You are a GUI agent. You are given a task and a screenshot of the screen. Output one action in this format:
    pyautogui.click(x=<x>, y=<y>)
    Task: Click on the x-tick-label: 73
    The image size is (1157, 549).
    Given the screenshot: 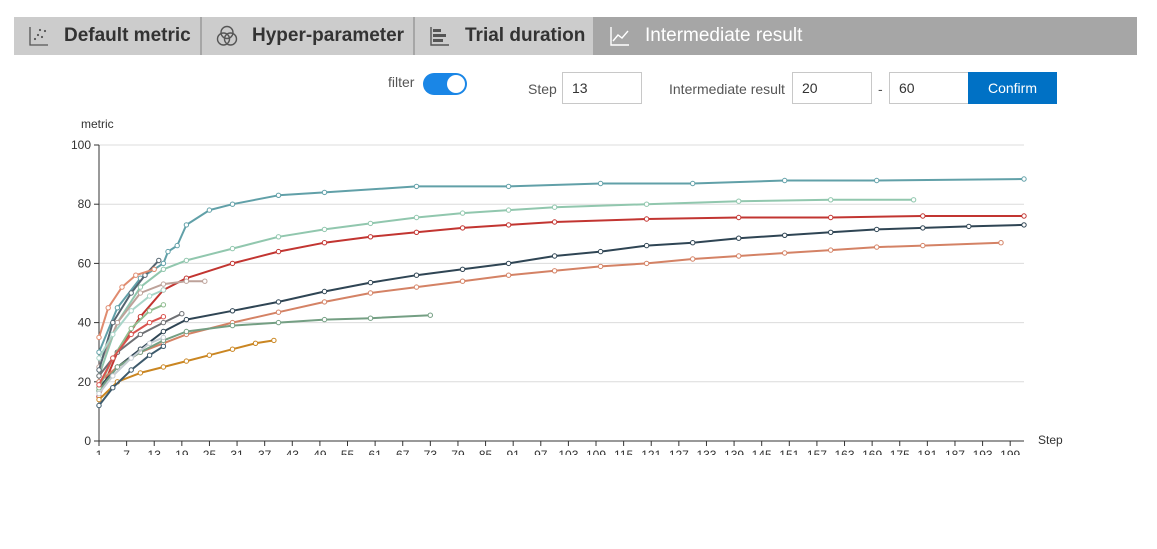 What is the action you would take?
    pyautogui.click(x=431, y=451)
    